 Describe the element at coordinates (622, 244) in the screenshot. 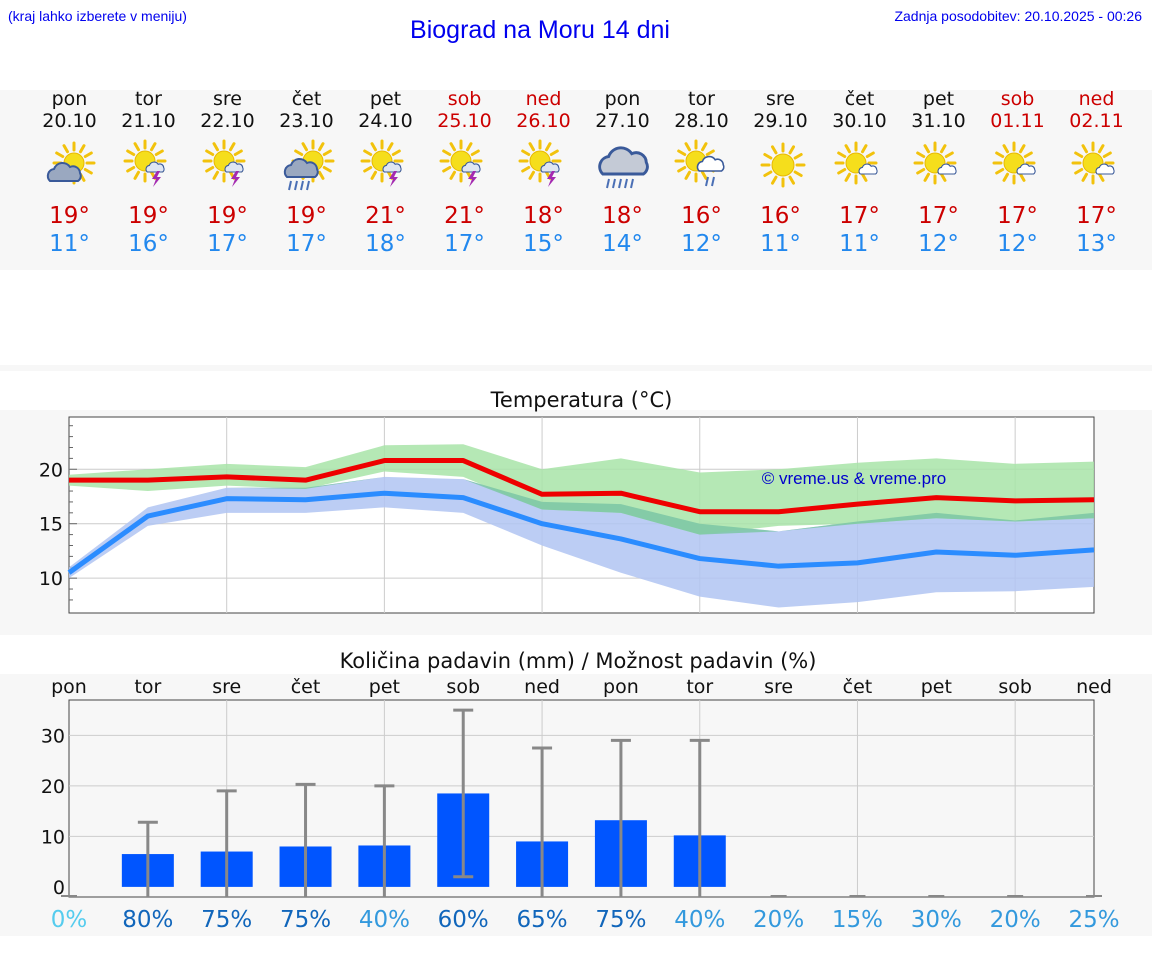

I see `min-temp: 14°` at that location.